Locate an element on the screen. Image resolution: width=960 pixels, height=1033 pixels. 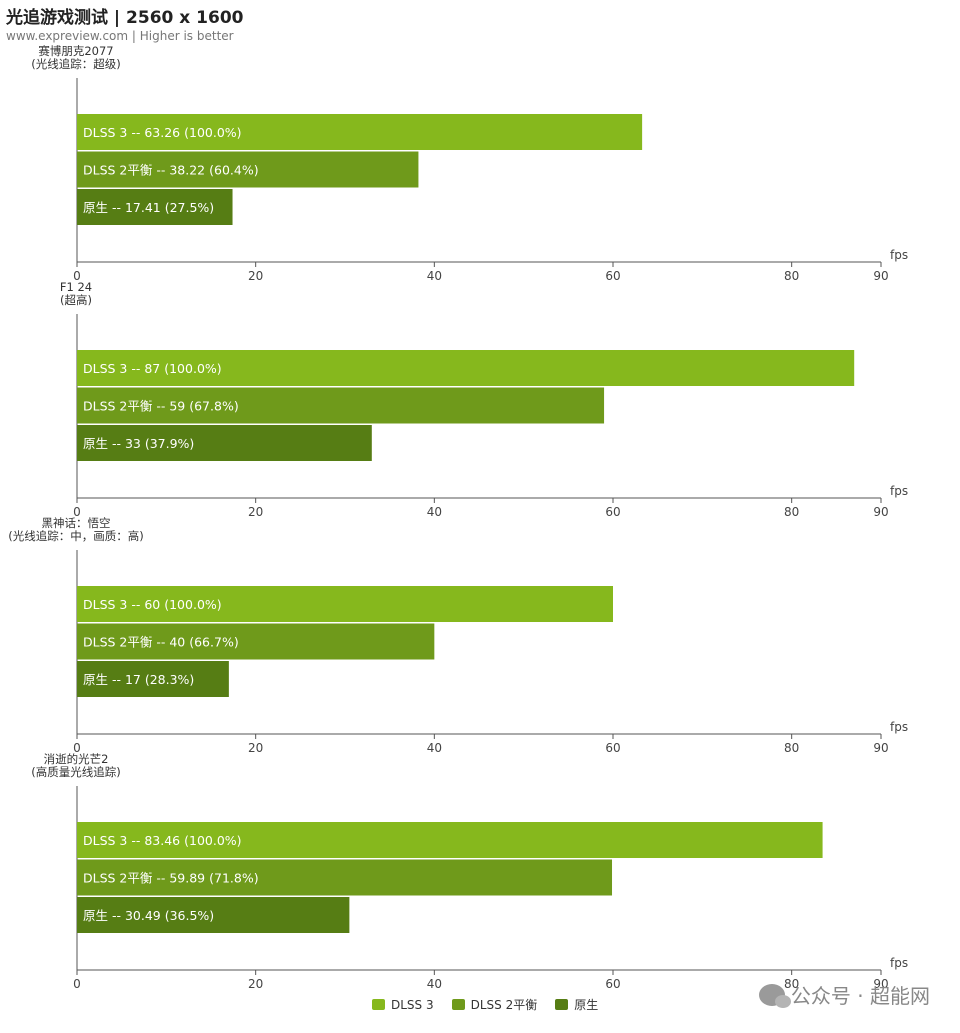
legend-swatch-native is located at coordinates (562, 1004).